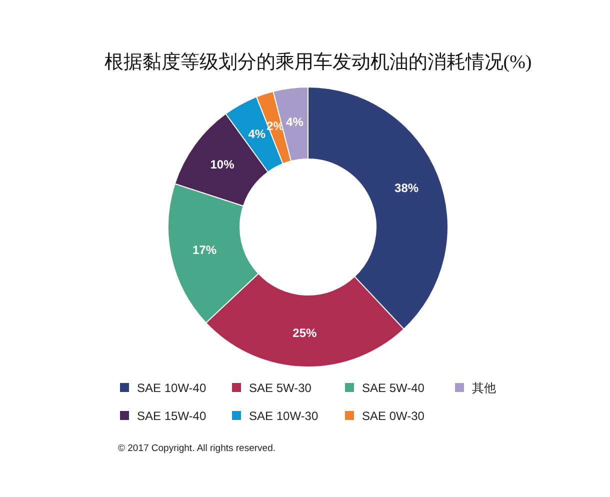 Image resolution: width=610 pixels, height=497 pixels. Describe the element at coordinates (171, 388) in the screenshot. I see `legend-label: SAE 10W-40` at that location.